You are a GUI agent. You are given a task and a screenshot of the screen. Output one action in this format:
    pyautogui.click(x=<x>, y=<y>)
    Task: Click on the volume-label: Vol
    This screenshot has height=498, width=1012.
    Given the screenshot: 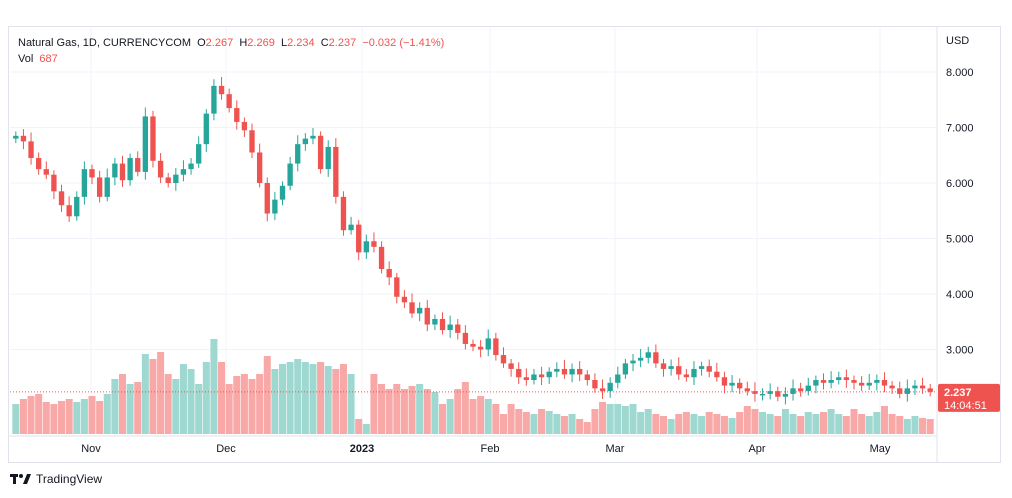 What is the action you would take?
    pyautogui.click(x=26, y=59)
    